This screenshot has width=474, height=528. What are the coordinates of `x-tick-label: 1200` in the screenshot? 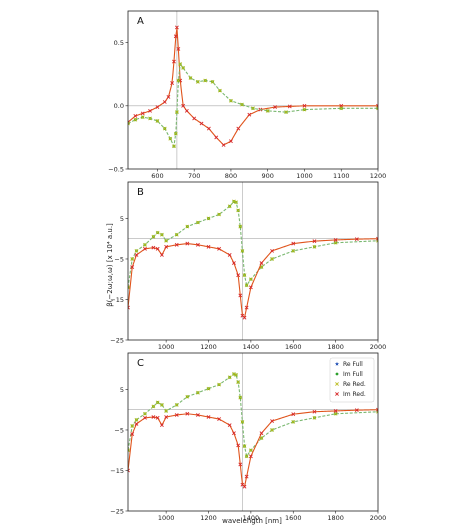 It's located at (208, 518).